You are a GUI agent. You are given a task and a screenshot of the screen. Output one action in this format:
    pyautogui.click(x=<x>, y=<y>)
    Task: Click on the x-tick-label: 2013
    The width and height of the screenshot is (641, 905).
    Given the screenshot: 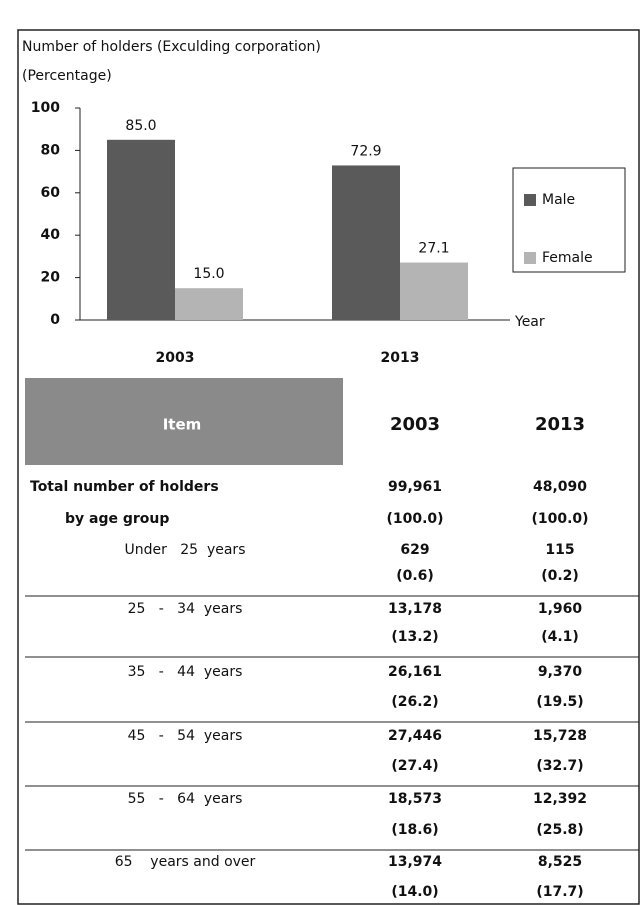 What is the action you would take?
    pyautogui.click(x=400, y=358)
    